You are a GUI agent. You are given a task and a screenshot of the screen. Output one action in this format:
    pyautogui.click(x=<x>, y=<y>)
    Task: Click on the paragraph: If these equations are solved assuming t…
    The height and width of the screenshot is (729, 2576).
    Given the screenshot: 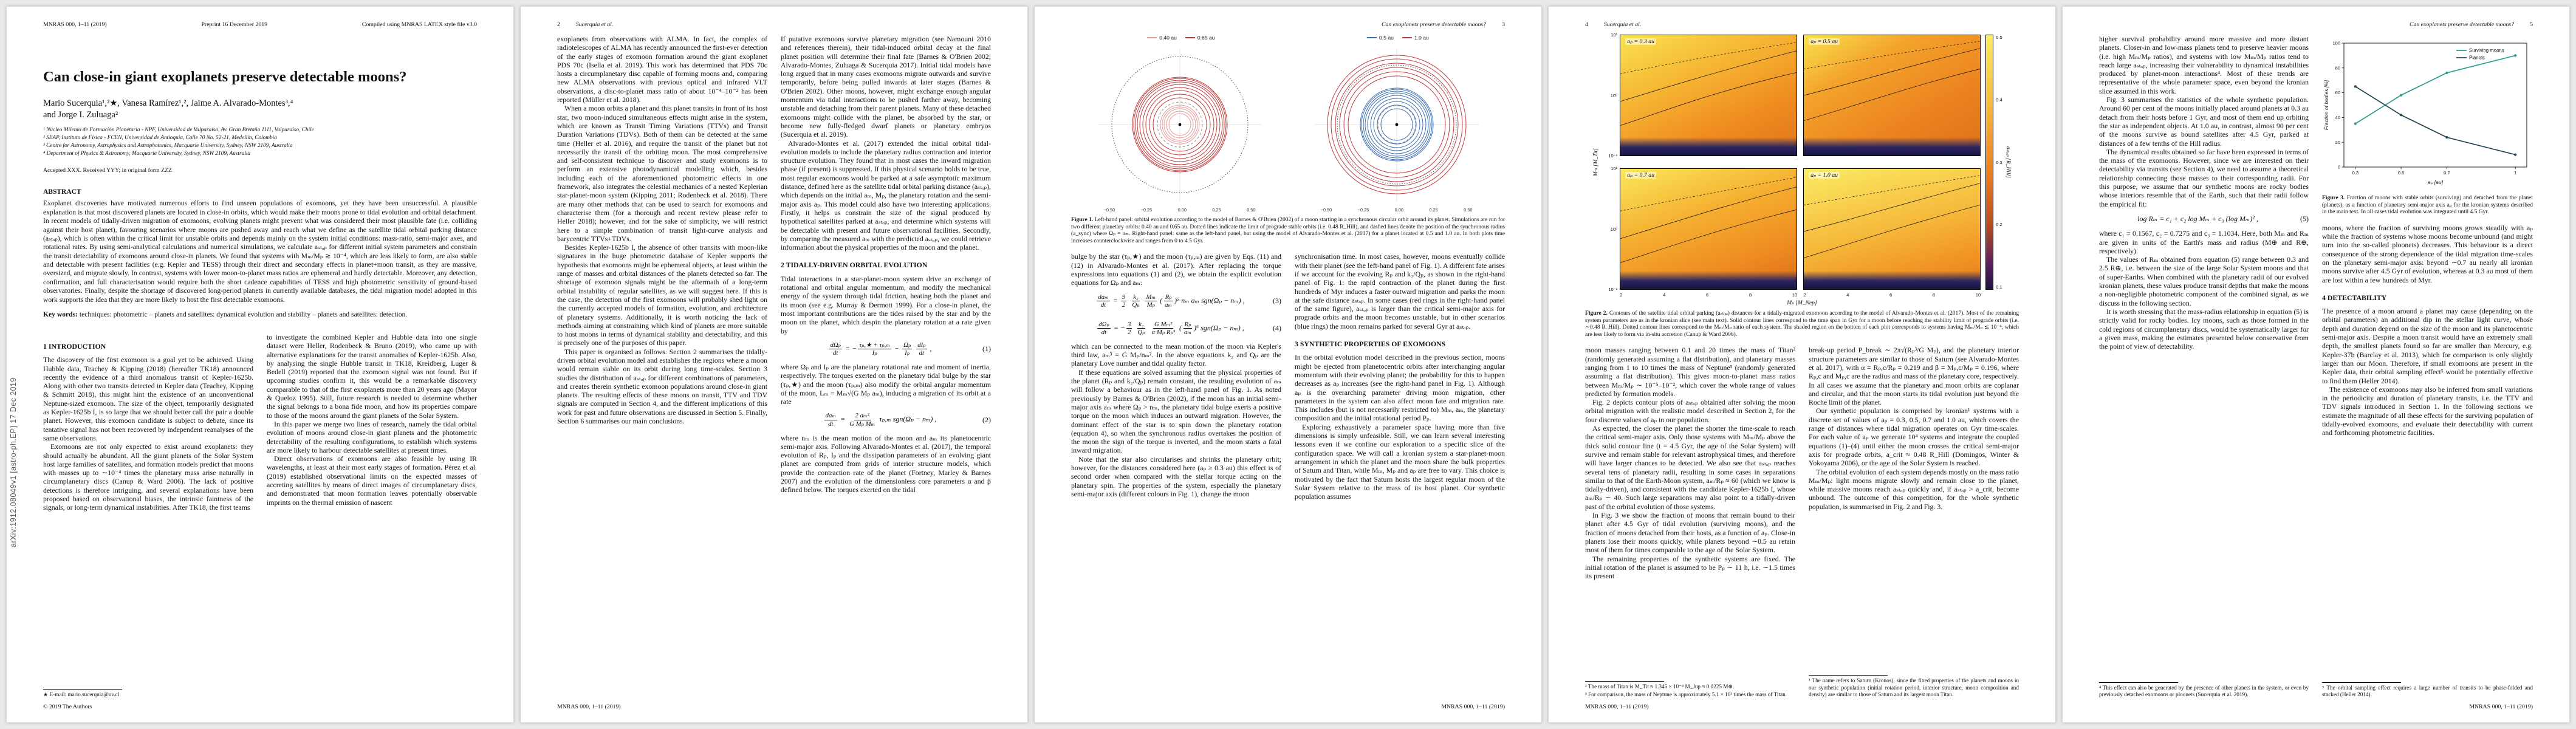 What is the action you would take?
    pyautogui.click(x=1176, y=412)
    